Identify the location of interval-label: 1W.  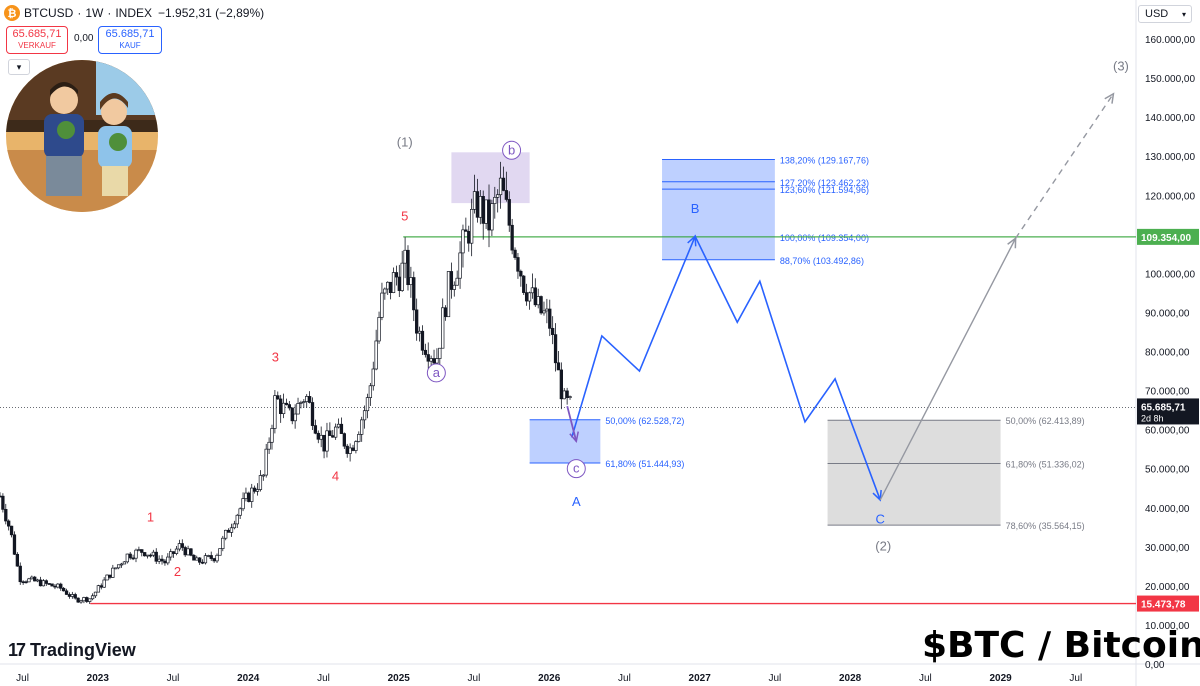
(94, 13).